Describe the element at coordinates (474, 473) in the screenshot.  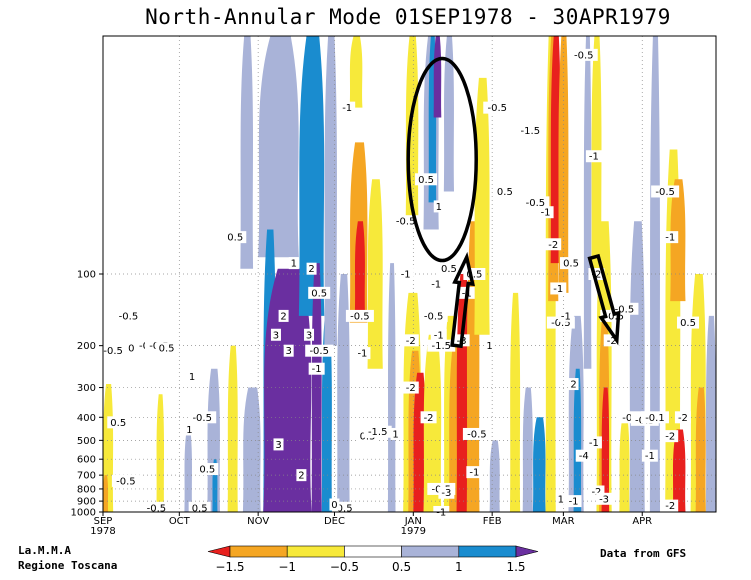
I see `contour-label-52: -1` at that location.